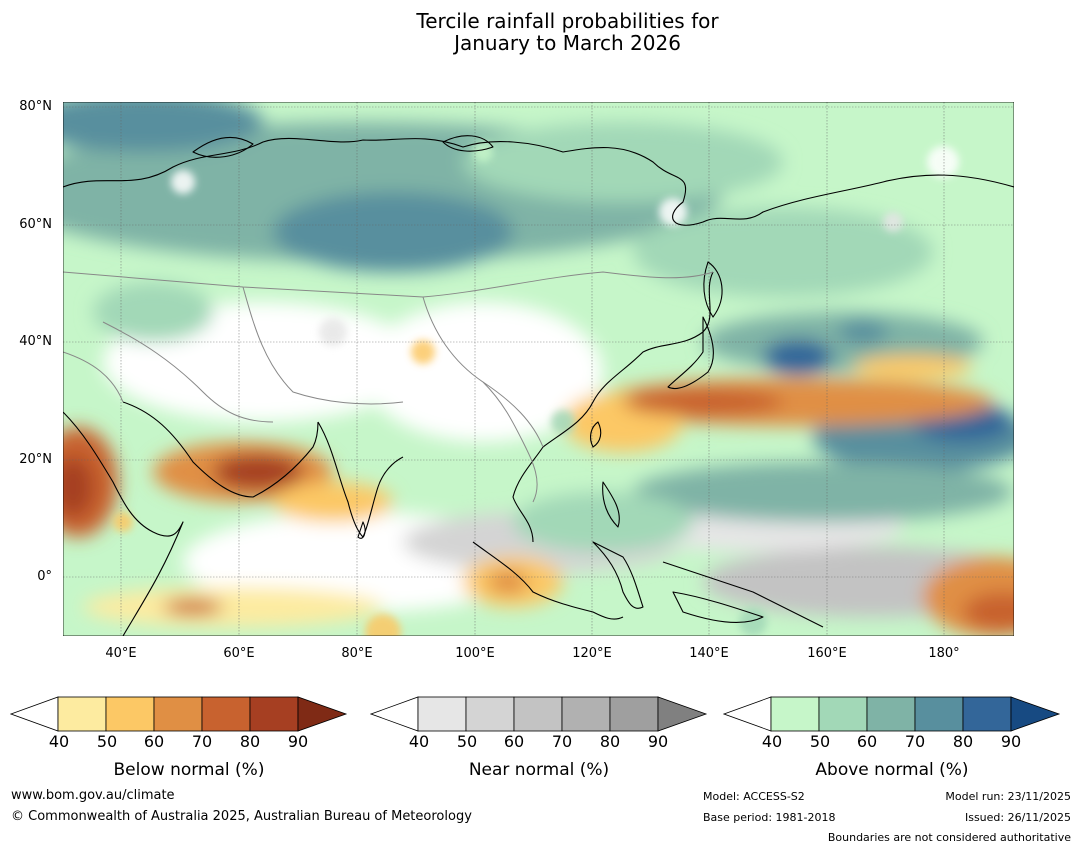 The height and width of the screenshot is (850, 1081). Describe the element at coordinates (754, 796) in the screenshot. I see `footer-model: Model: ACCESS-S2` at that location.